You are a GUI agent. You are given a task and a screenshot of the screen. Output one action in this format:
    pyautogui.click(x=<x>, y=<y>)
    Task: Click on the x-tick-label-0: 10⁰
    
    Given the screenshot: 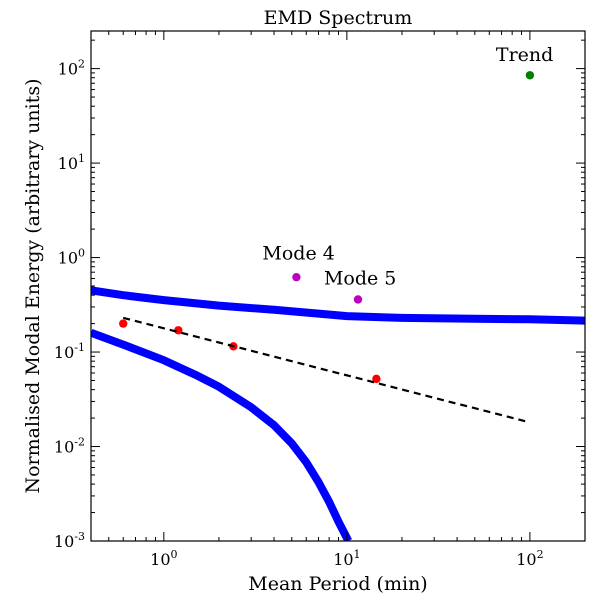 What is the action you would take?
    pyautogui.click(x=163, y=558)
    